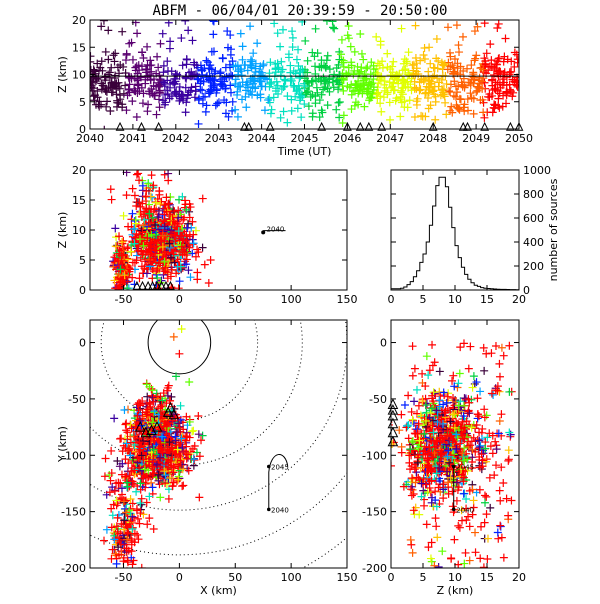 This screenshot has height=604, width=600. What do you see at coordinates (235, 577) in the screenshot?
I see `x-tick-label: 50` at bounding box center [235, 577].